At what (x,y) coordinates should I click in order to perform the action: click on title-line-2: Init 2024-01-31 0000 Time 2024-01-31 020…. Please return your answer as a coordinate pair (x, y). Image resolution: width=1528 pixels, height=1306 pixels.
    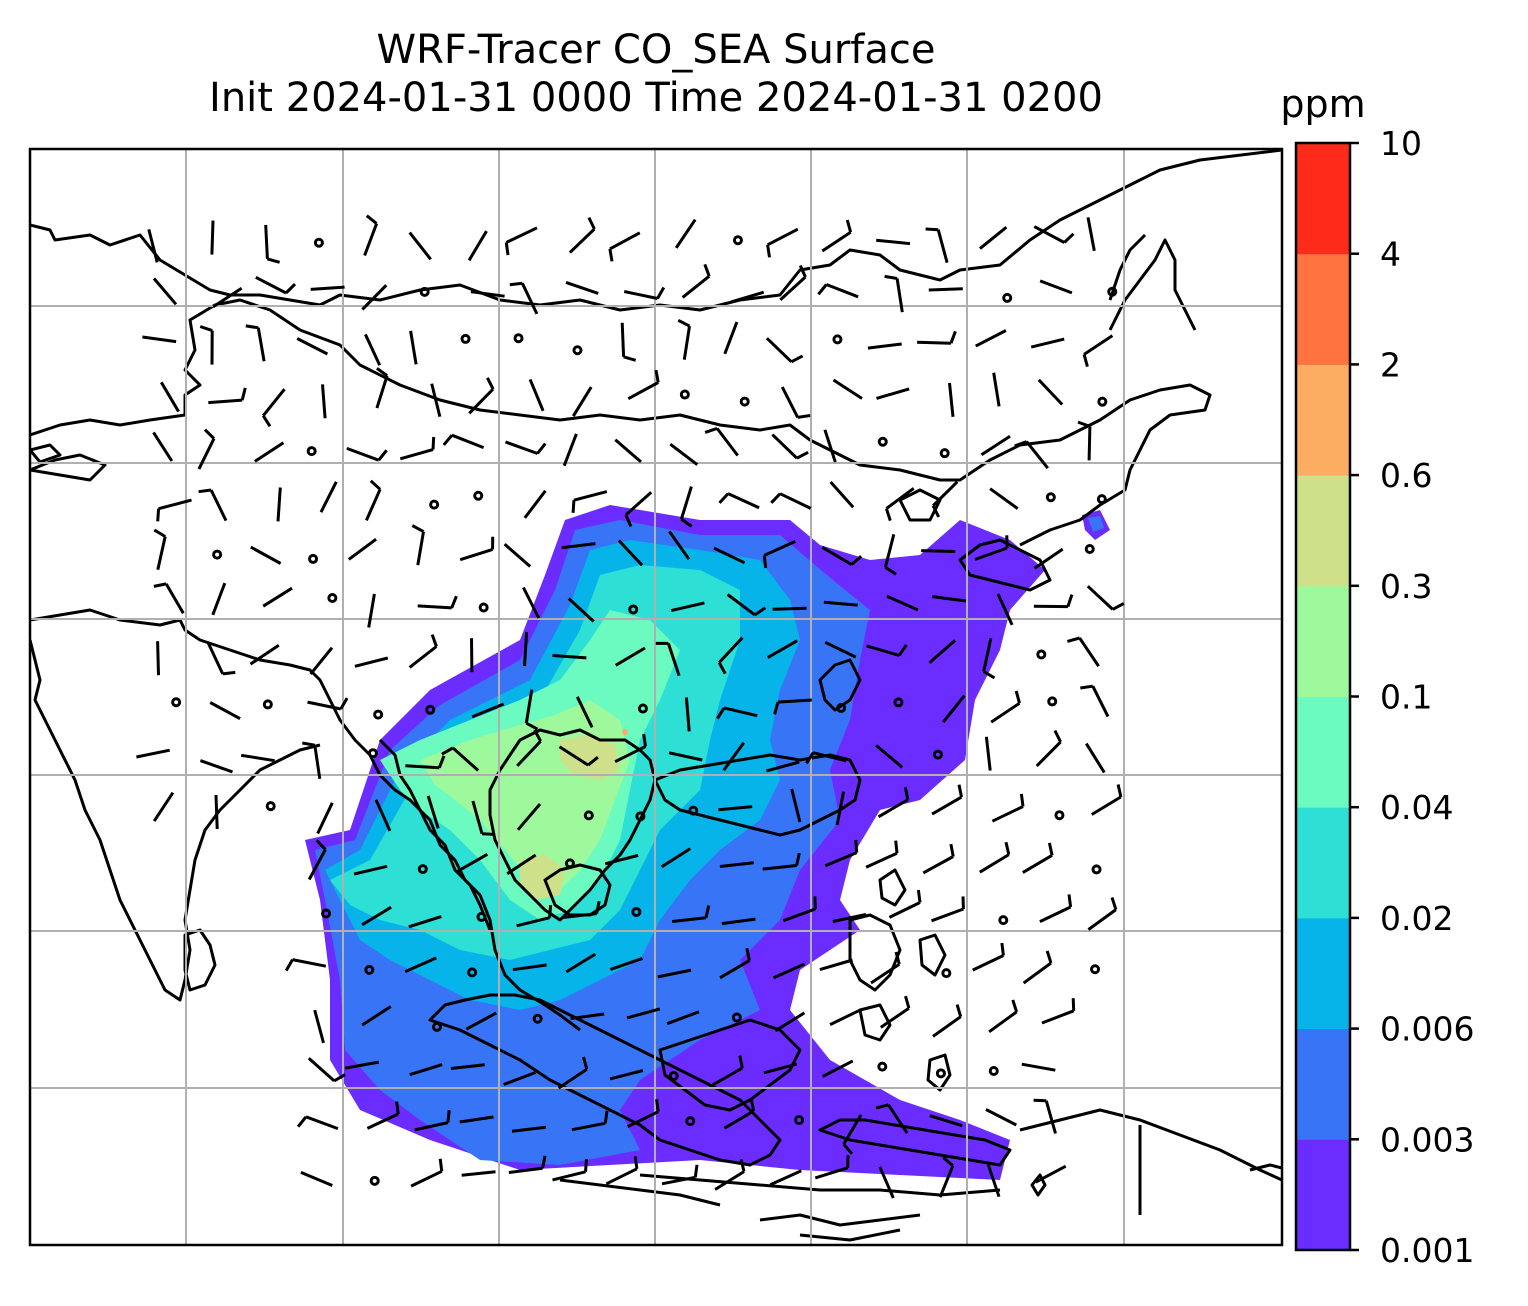
    Looking at the image, I should click on (656, 98).